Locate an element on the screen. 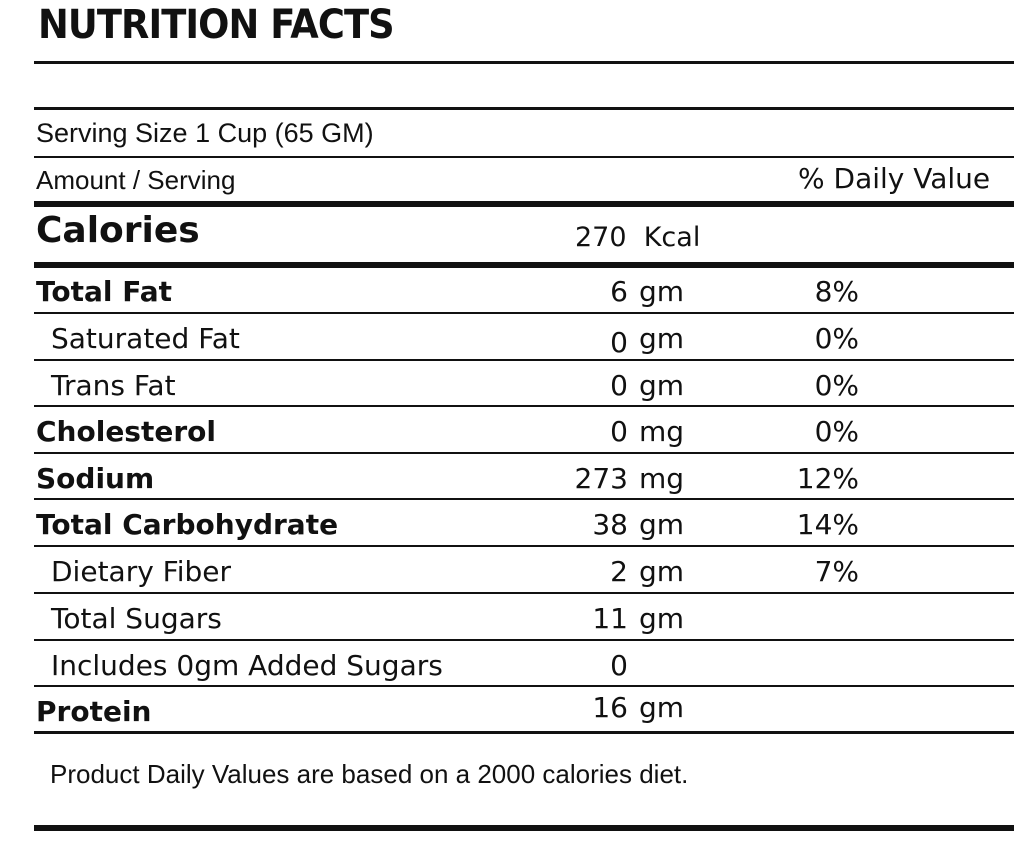  divider-calories-top is located at coordinates (524, 204).